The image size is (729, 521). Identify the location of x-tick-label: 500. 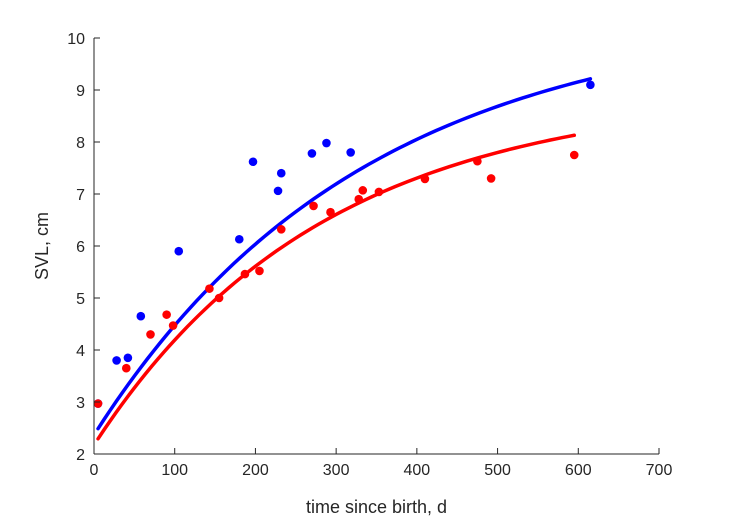
(497, 470).